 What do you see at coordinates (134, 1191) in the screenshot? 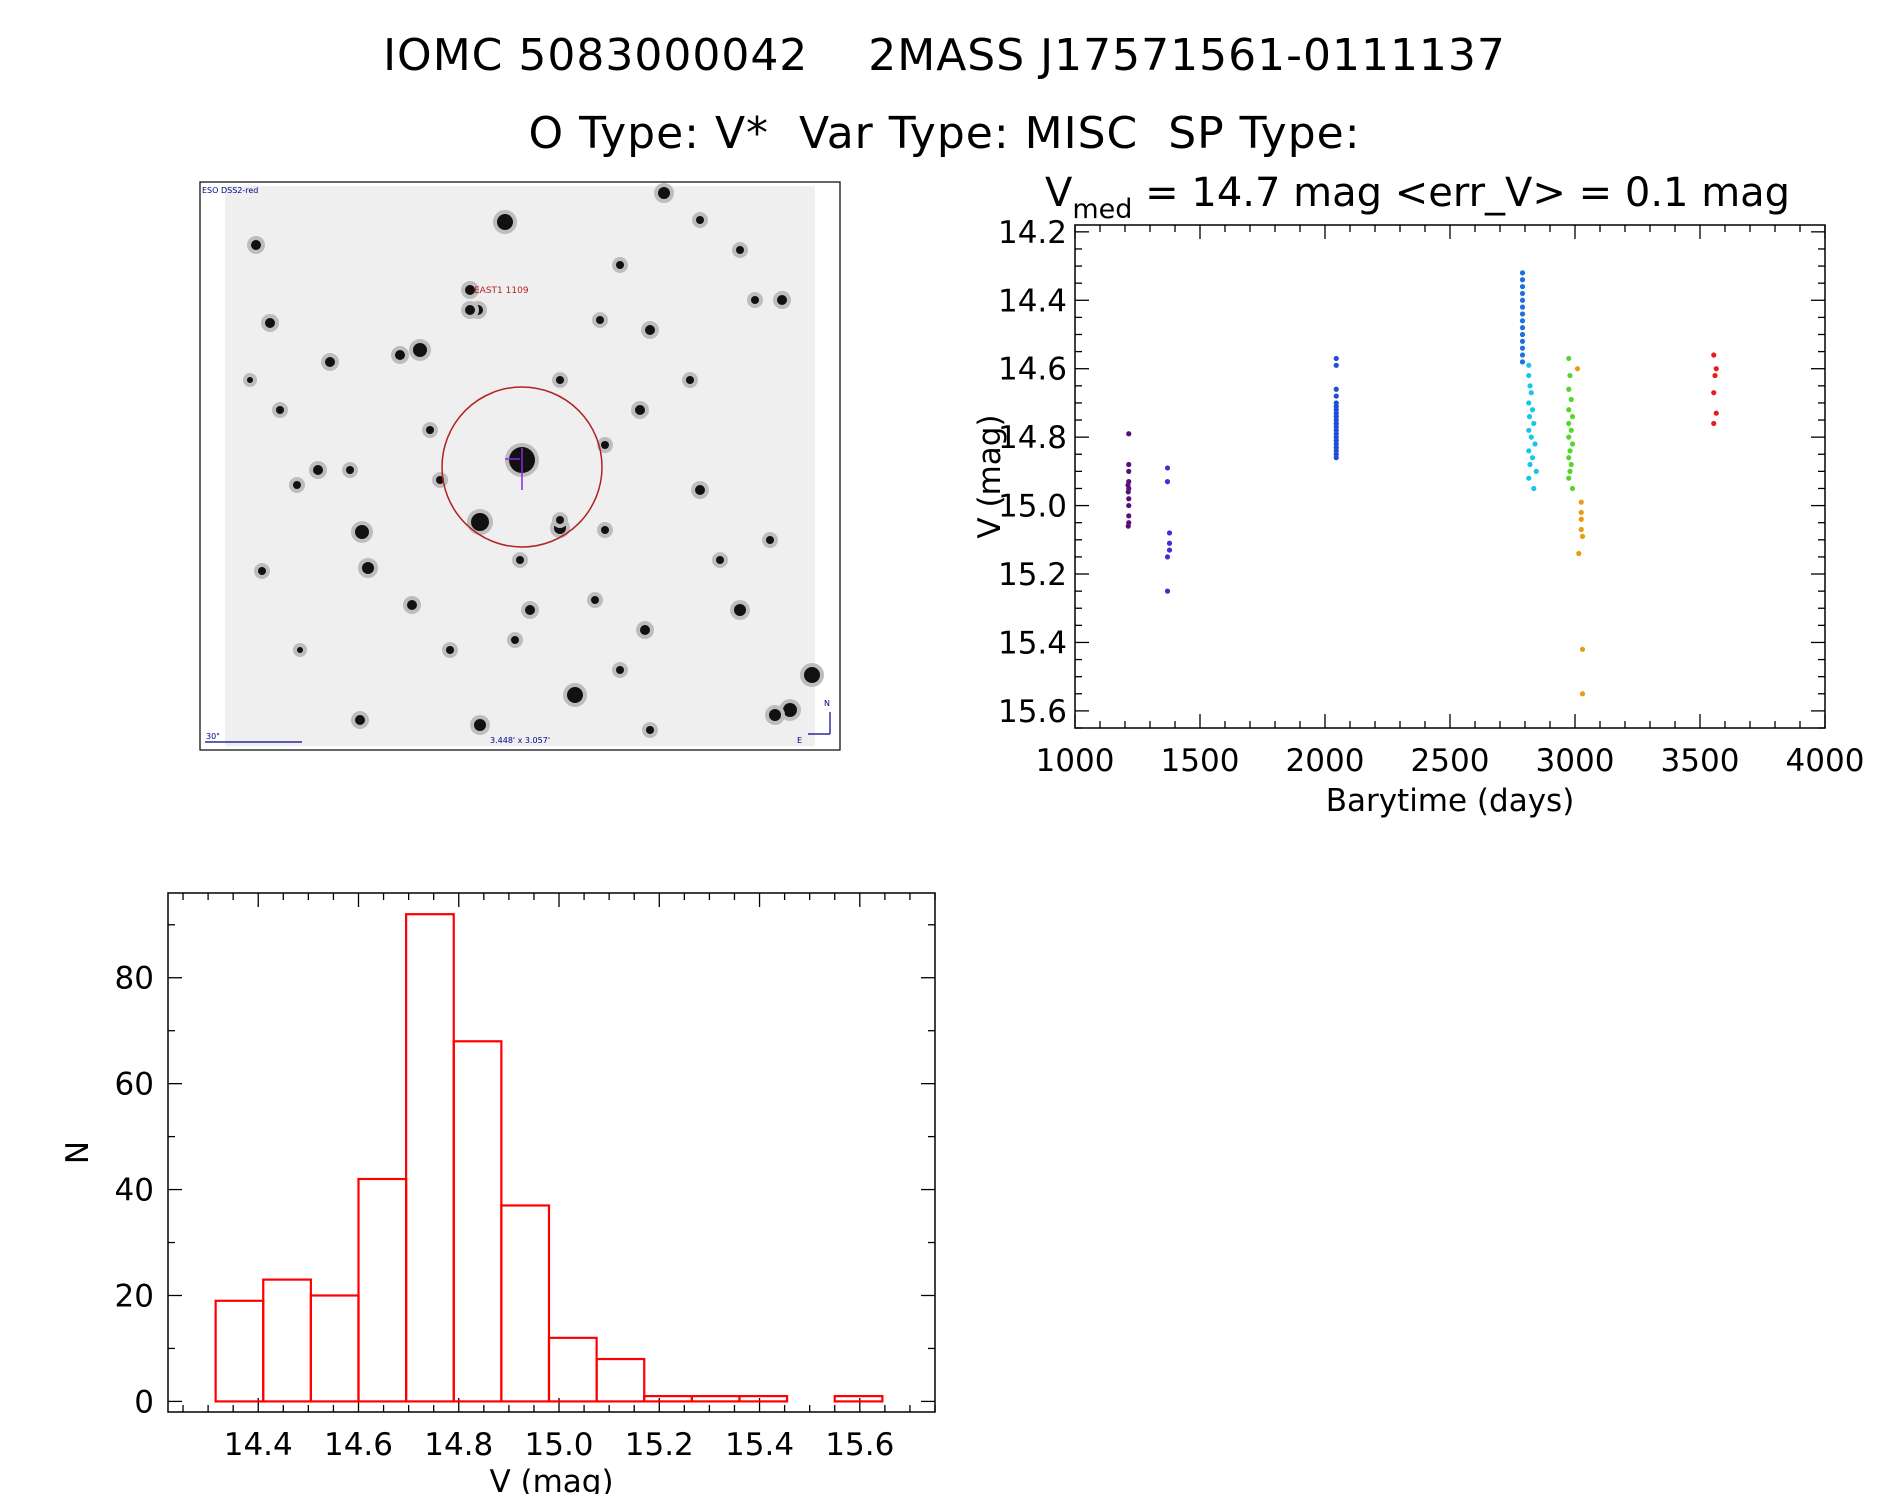
I see `y-tick-label: 40` at bounding box center [134, 1191].